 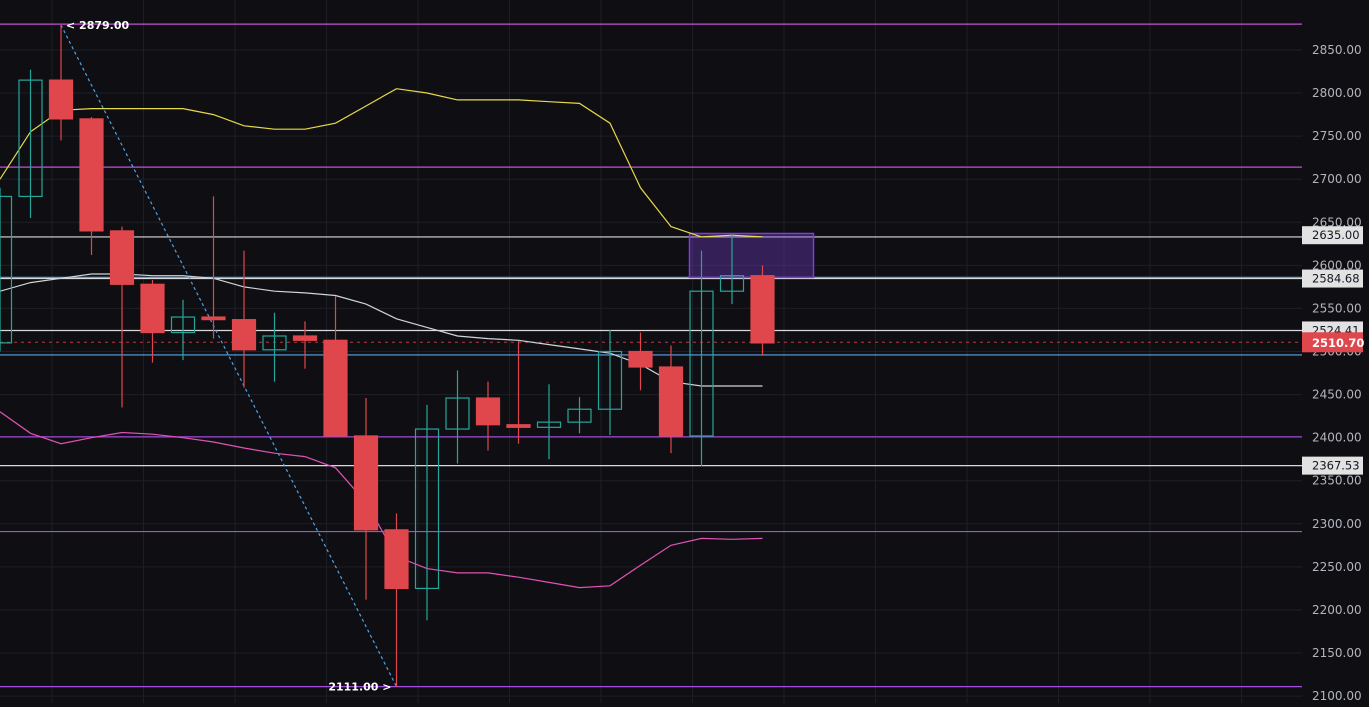 What do you see at coordinates (97, 25) in the screenshot?
I see `annotation-high: < 2879.00` at bounding box center [97, 25].